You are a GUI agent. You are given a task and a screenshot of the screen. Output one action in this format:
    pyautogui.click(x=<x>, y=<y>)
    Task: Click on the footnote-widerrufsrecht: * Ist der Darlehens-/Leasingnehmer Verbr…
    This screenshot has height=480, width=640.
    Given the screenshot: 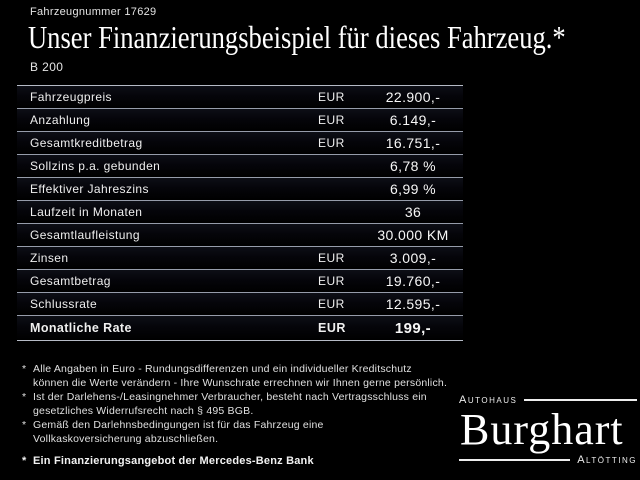 What is the action you would take?
    pyautogui.click(x=248, y=404)
    